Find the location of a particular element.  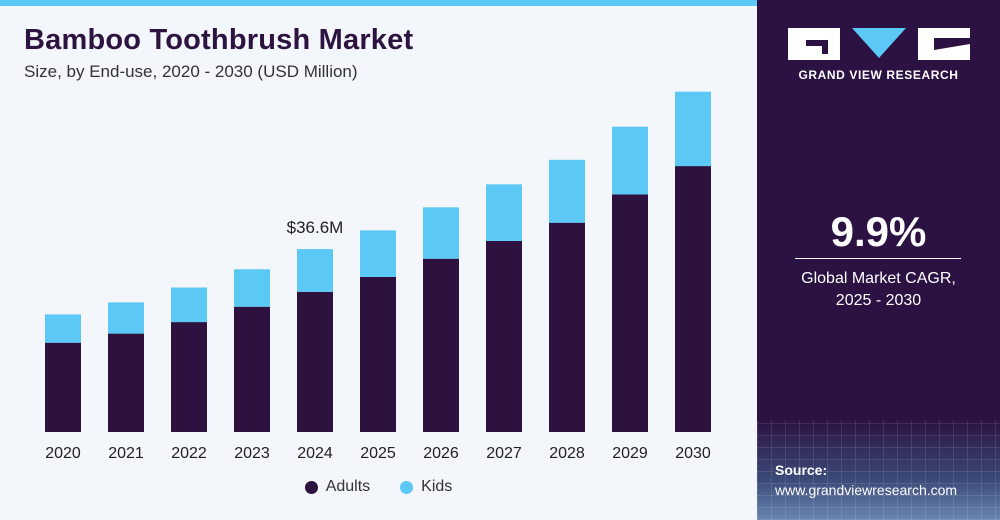

bar-adults-2026 is located at coordinates (441, 345).